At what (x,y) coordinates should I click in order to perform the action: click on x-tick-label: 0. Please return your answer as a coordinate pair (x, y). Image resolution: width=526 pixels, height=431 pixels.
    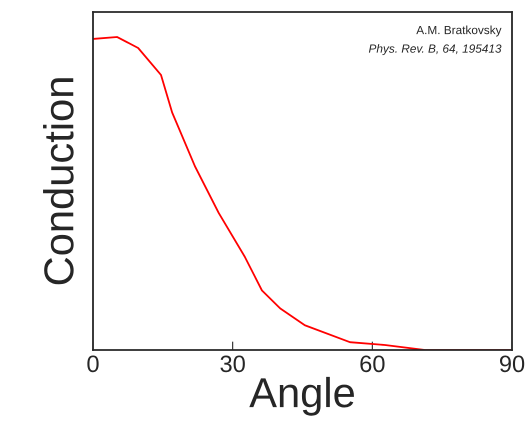
    Looking at the image, I should click on (93, 363).